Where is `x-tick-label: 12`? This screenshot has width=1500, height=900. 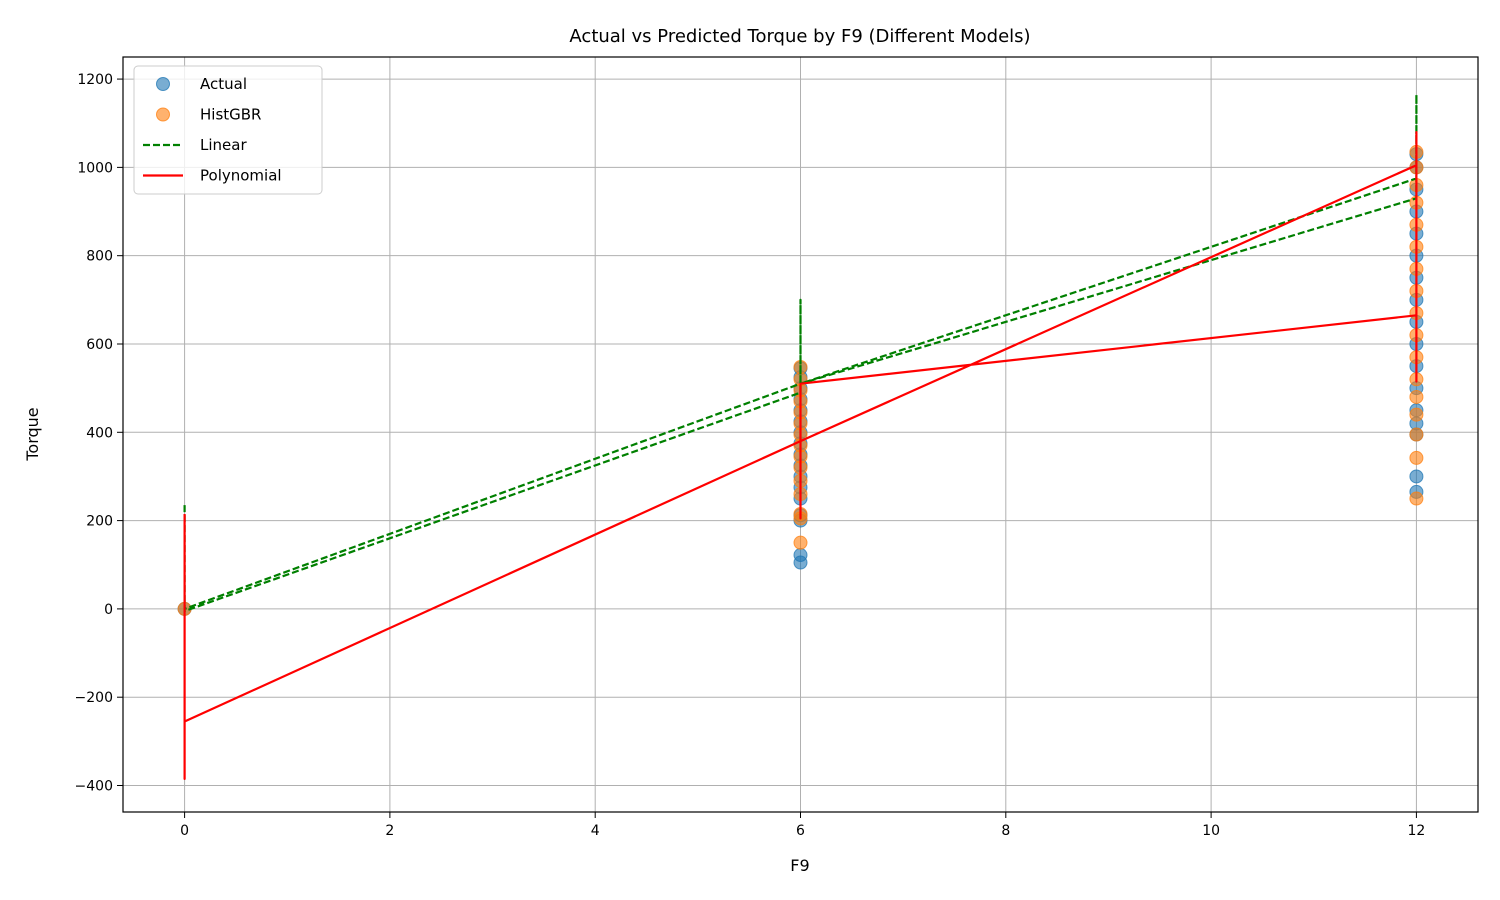
x-tick-label: 12 is located at coordinates (1416, 831).